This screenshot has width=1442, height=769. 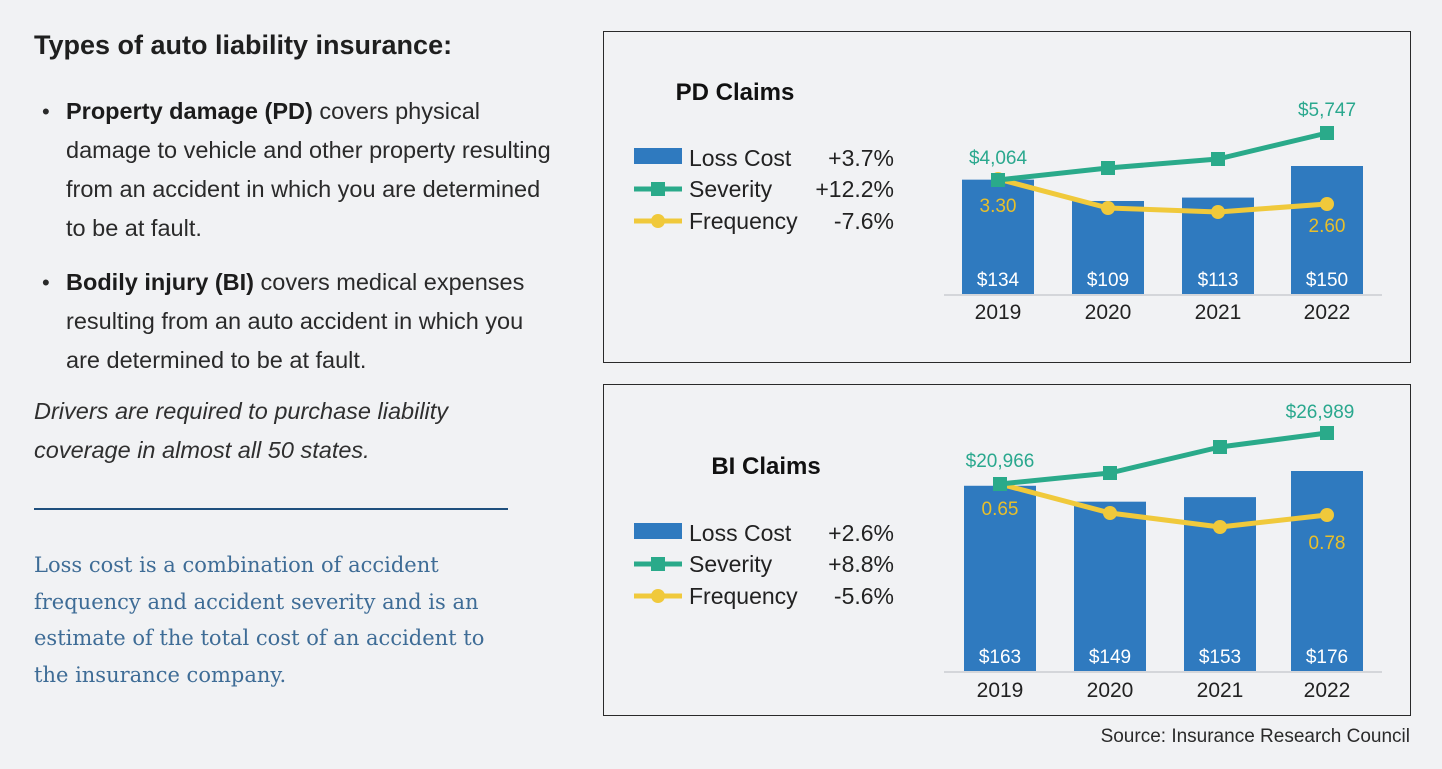 I want to click on chart-title: BI Claims, so click(x=765, y=466).